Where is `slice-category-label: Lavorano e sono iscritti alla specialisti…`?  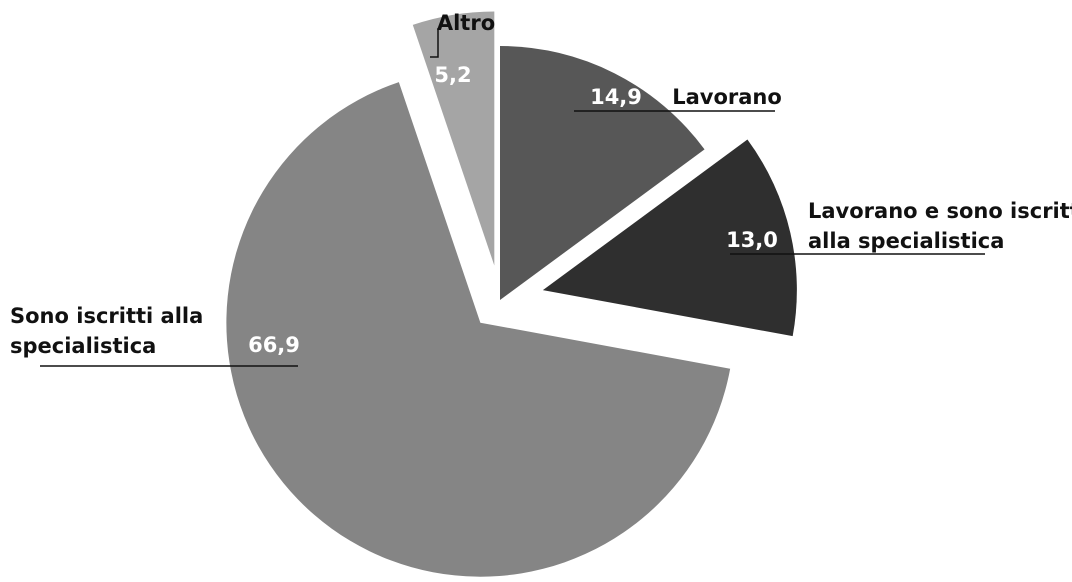
slice-category-label: Lavorano e sono iscritti alla specialisti… is located at coordinates (940, 226).